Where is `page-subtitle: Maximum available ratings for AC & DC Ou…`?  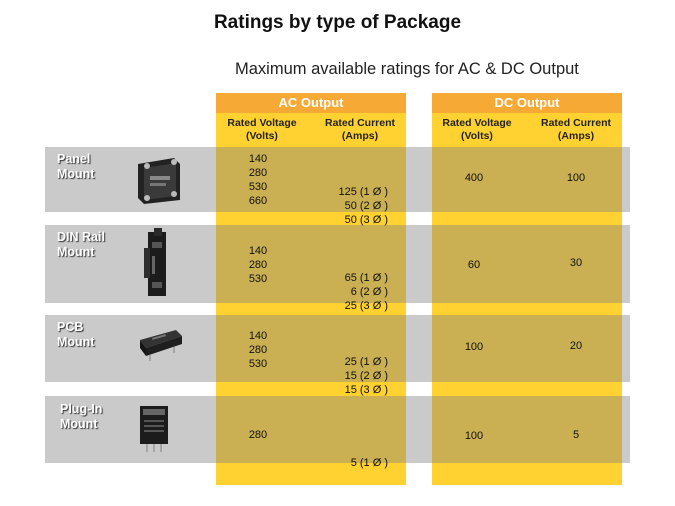
page-subtitle: Maximum available ratings for AC & DC Ou… is located at coordinates (407, 69).